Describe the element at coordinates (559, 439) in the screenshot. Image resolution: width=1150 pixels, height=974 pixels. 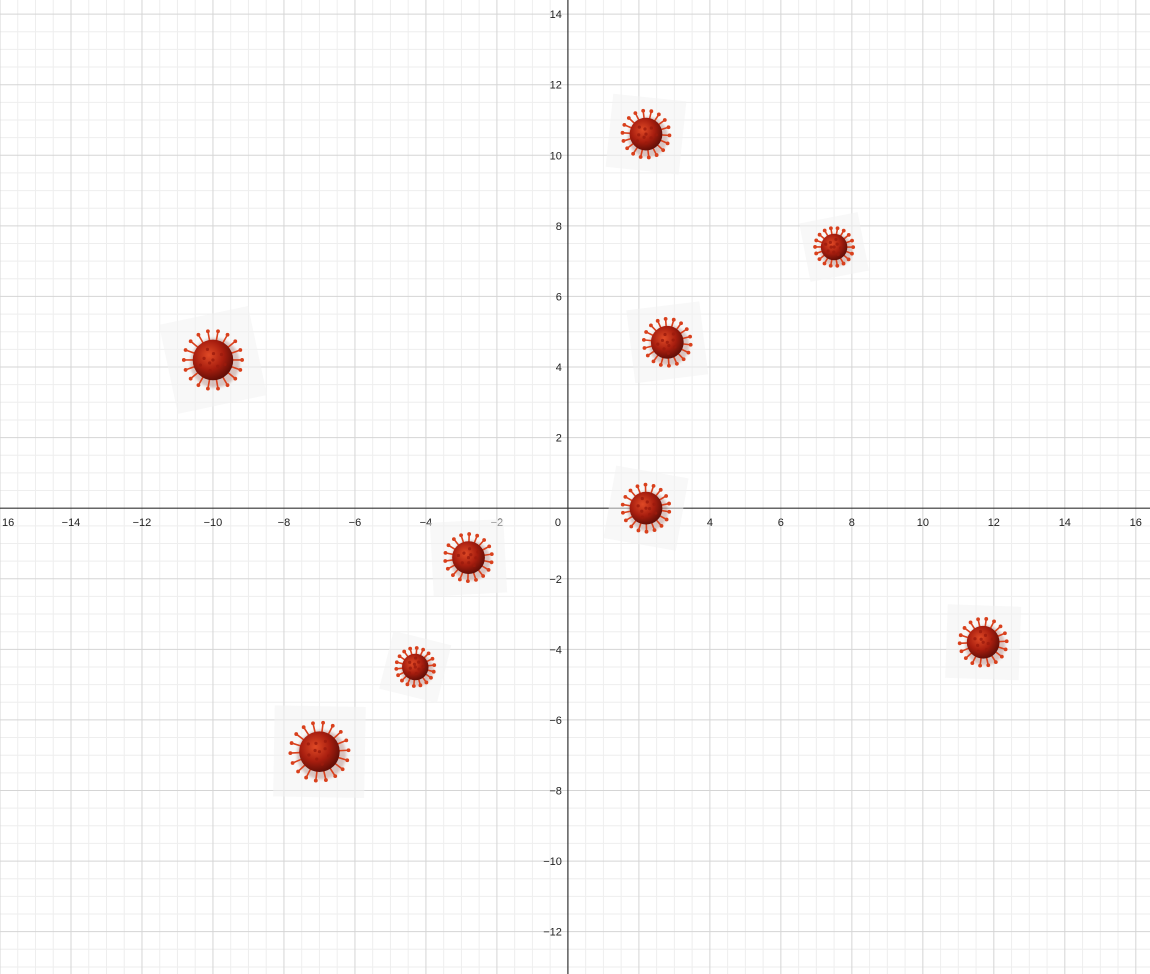
I see `y-tick-label: 2` at that location.